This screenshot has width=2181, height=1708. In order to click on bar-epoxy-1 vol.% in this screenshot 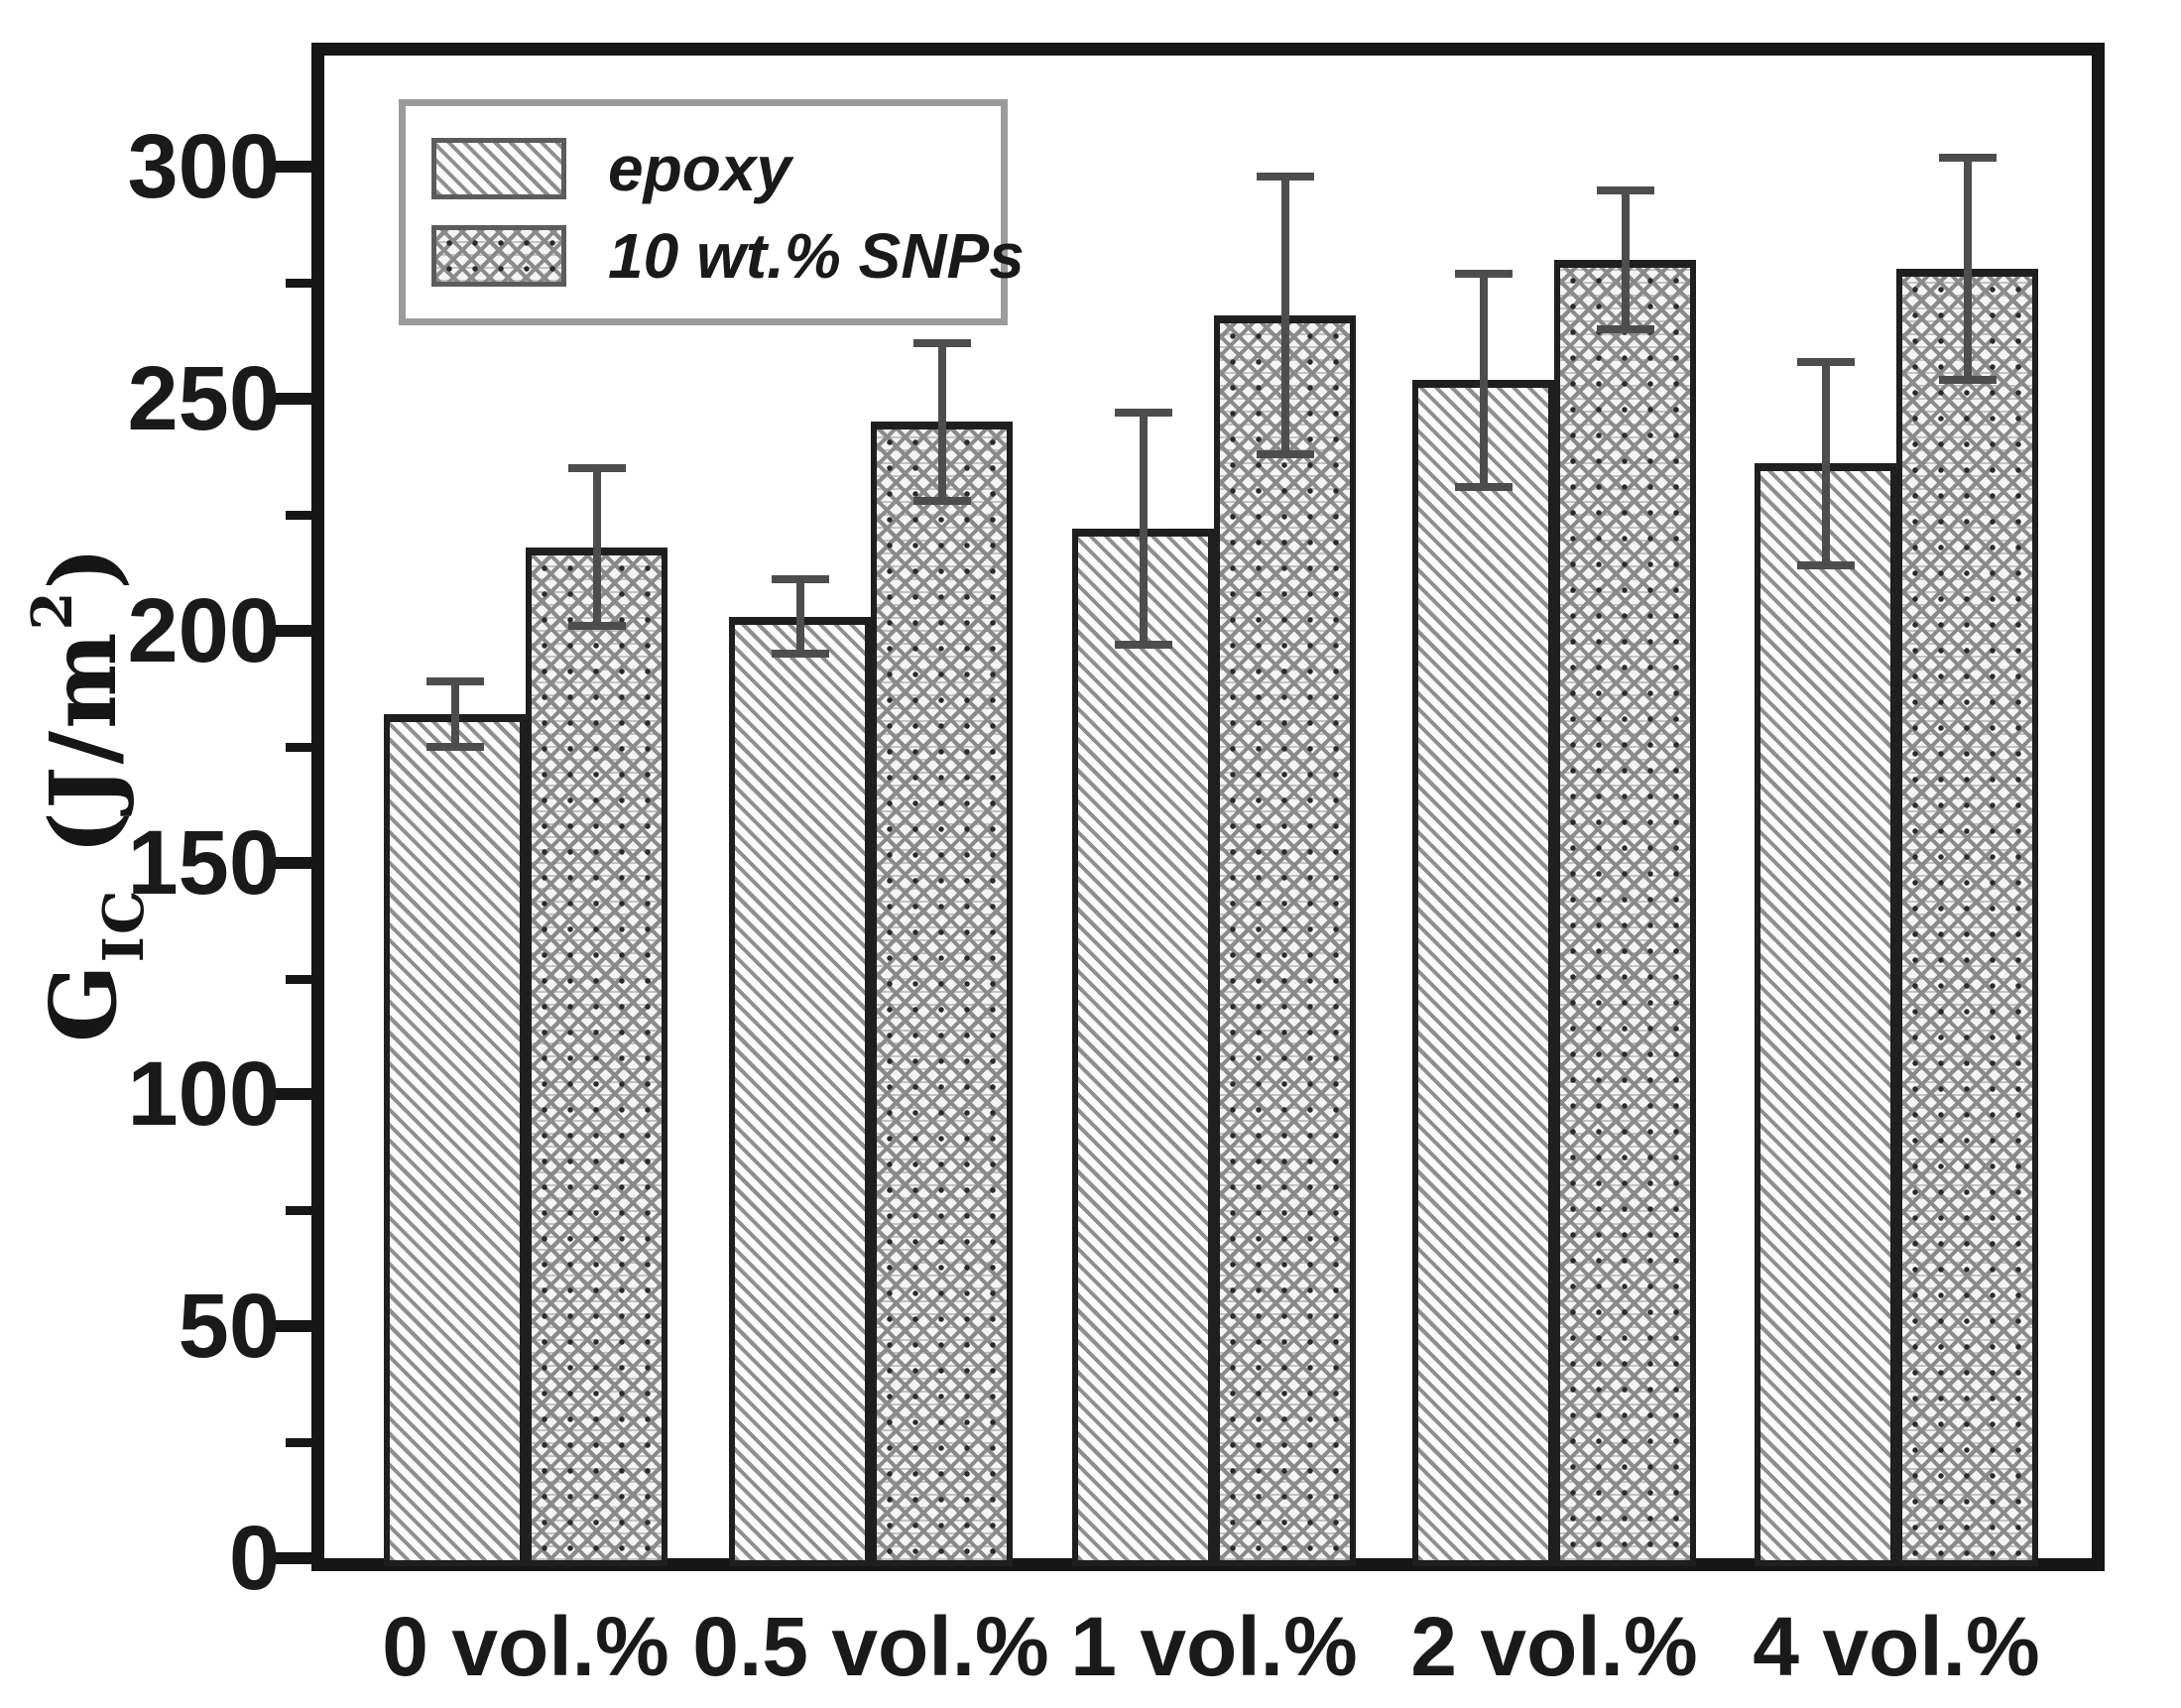, I will do `click(1143, 1047)`.